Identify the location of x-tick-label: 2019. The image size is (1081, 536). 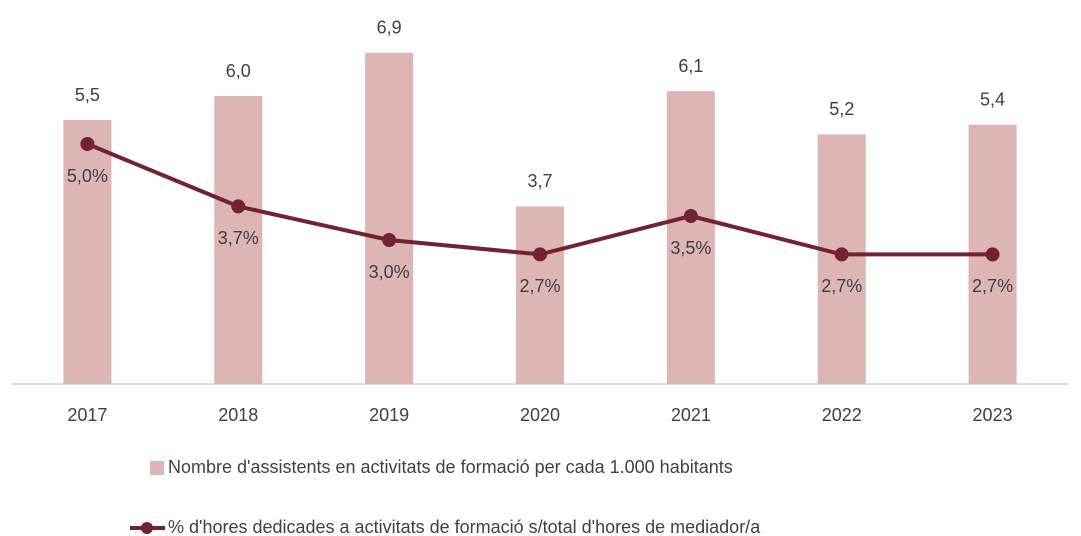
(389, 415).